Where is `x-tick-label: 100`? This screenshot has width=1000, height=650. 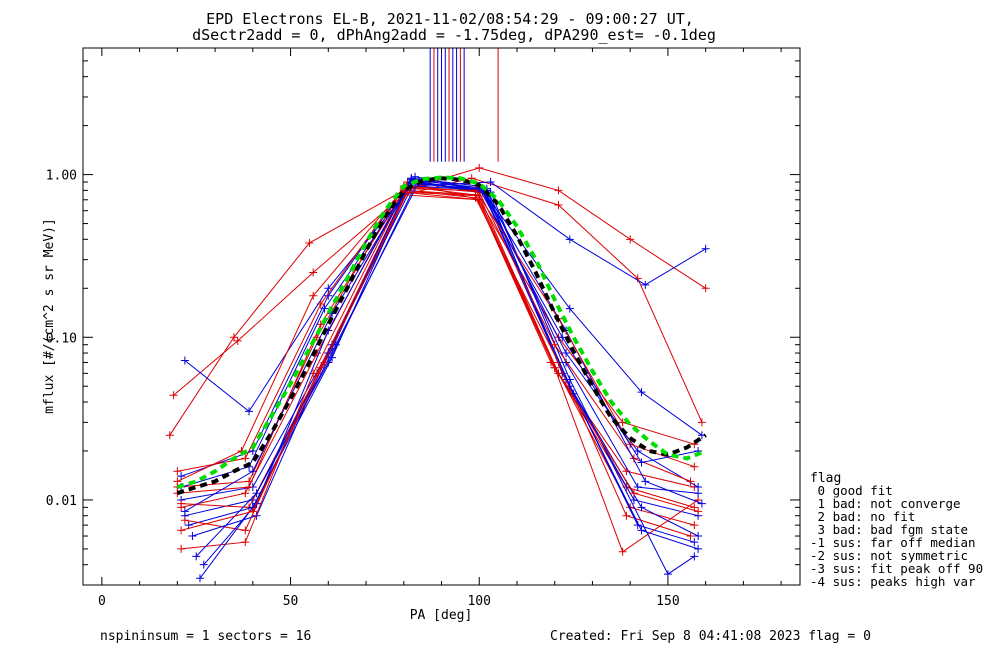
x-tick-label: 100 is located at coordinates (478, 601).